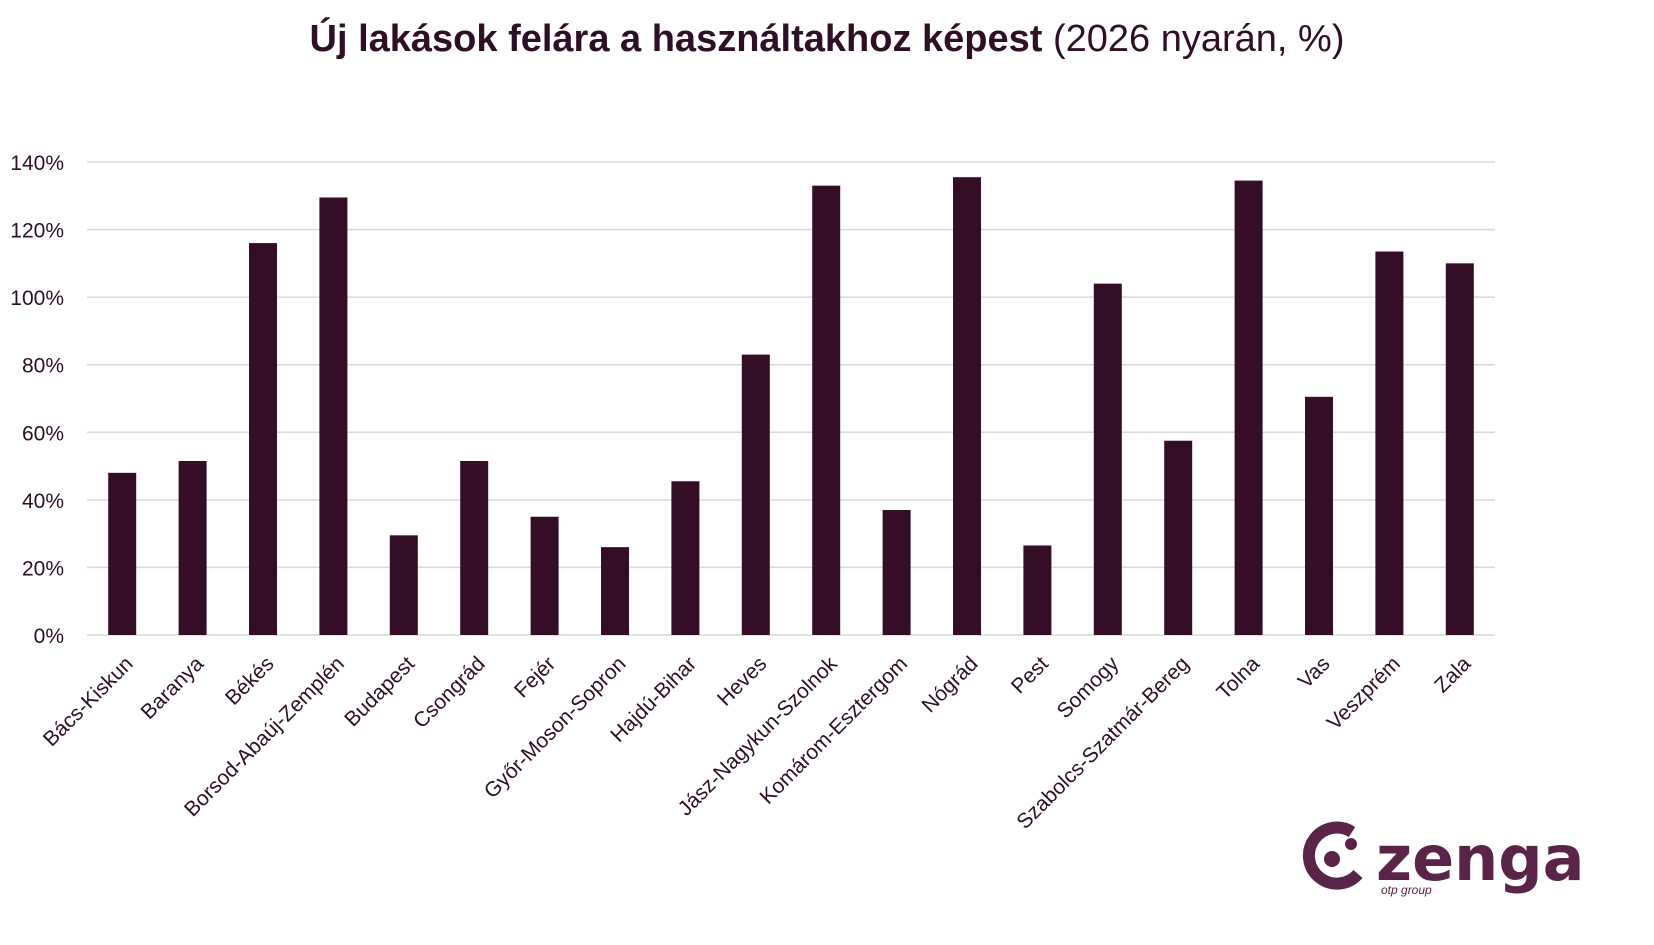 This screenshot has width=1654, height=945. Describe the element at coordinates (1193, 39) in the screenshot. I see `chart-title-sub: (2026 nyarán, %)` at that location.